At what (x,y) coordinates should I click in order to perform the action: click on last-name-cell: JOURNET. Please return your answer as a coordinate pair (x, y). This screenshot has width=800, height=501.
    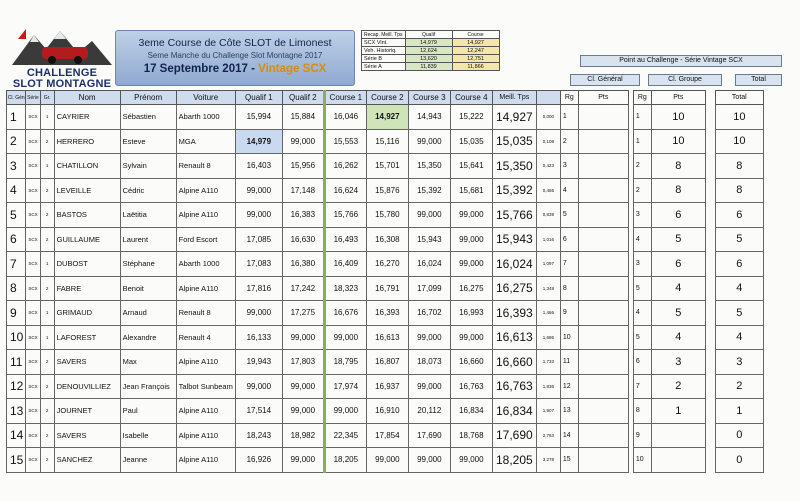
    Looking at the image, I should click on (87, 411).